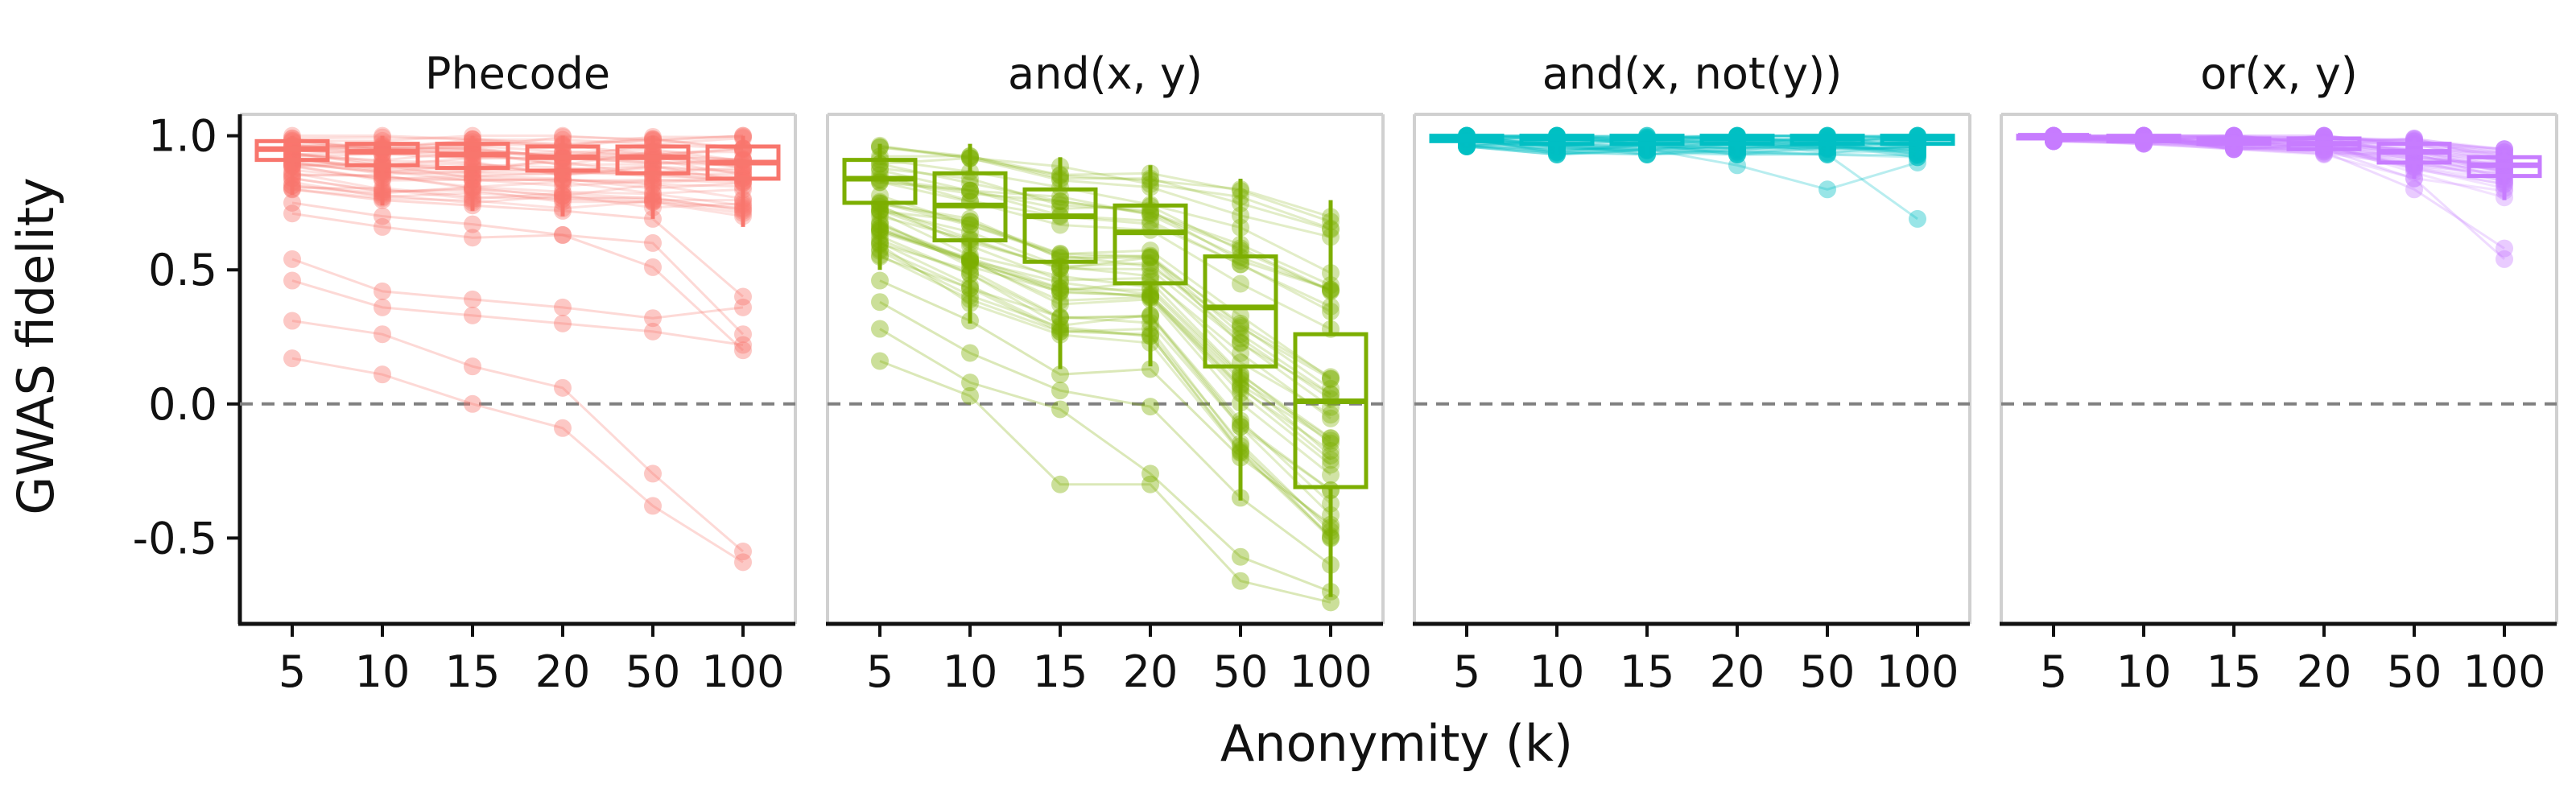 This screenshot has width=2576, height=805. What do you see at coordinates (182, 404) in the screenshot?
I see `y-tick-label: 0.0` at bounding box center [182, 404].